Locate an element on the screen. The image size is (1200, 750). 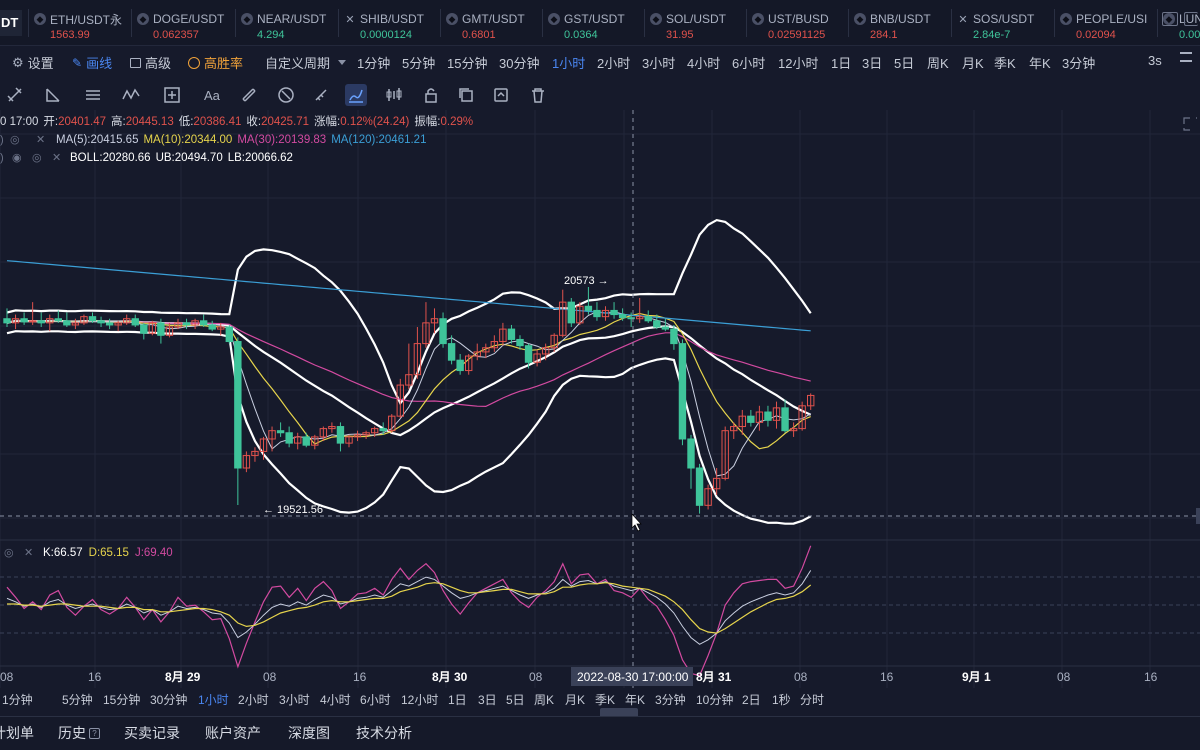
interval-option: 12小时 is located at coordinates (798, 63).